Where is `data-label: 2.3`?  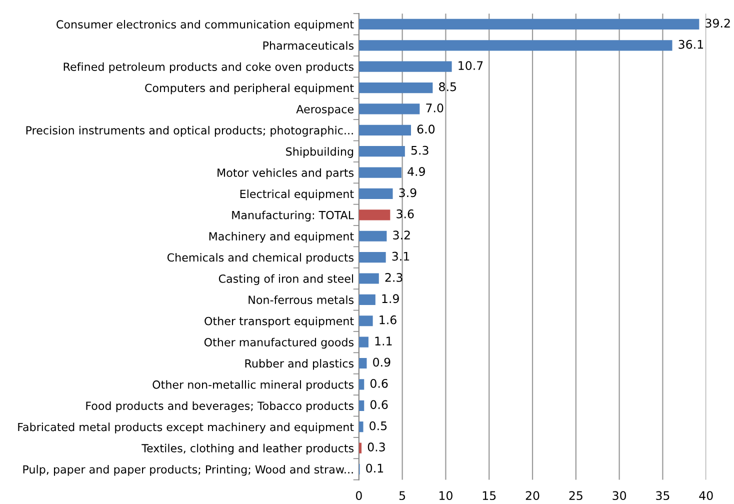 data-label: 2.3 is located at coordinates (393, 277).